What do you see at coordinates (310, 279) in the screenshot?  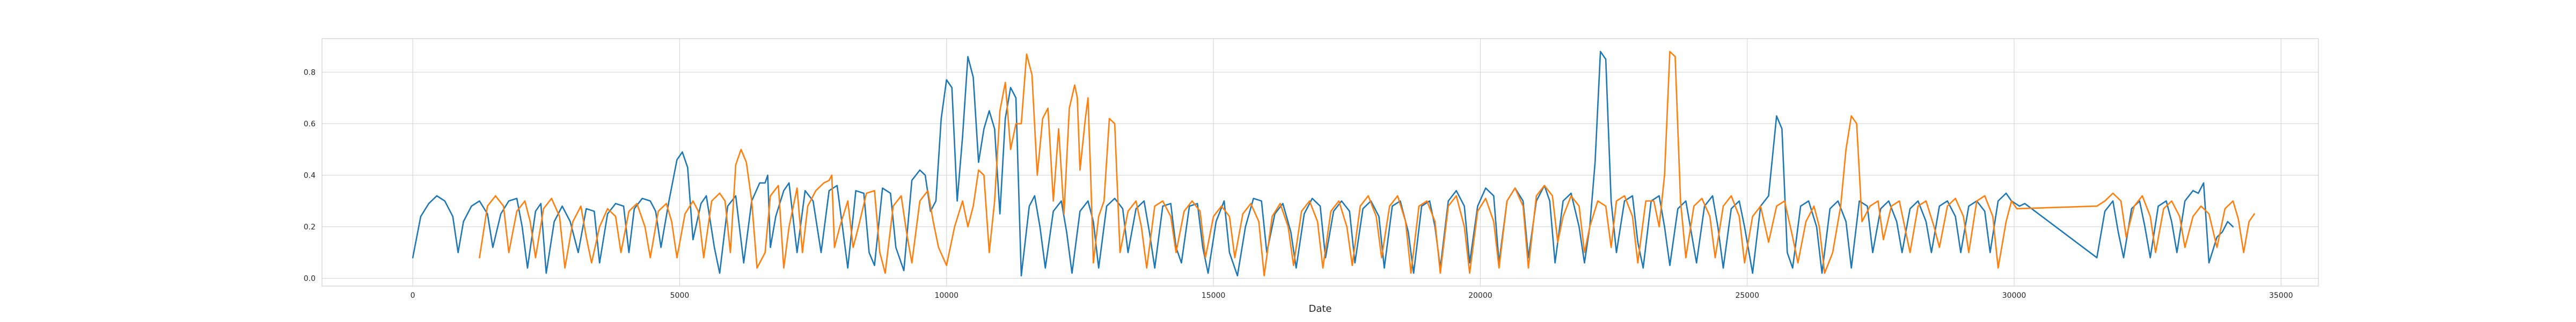 I see `y-tick-label: 0.0` at bounding box center [310, 279].